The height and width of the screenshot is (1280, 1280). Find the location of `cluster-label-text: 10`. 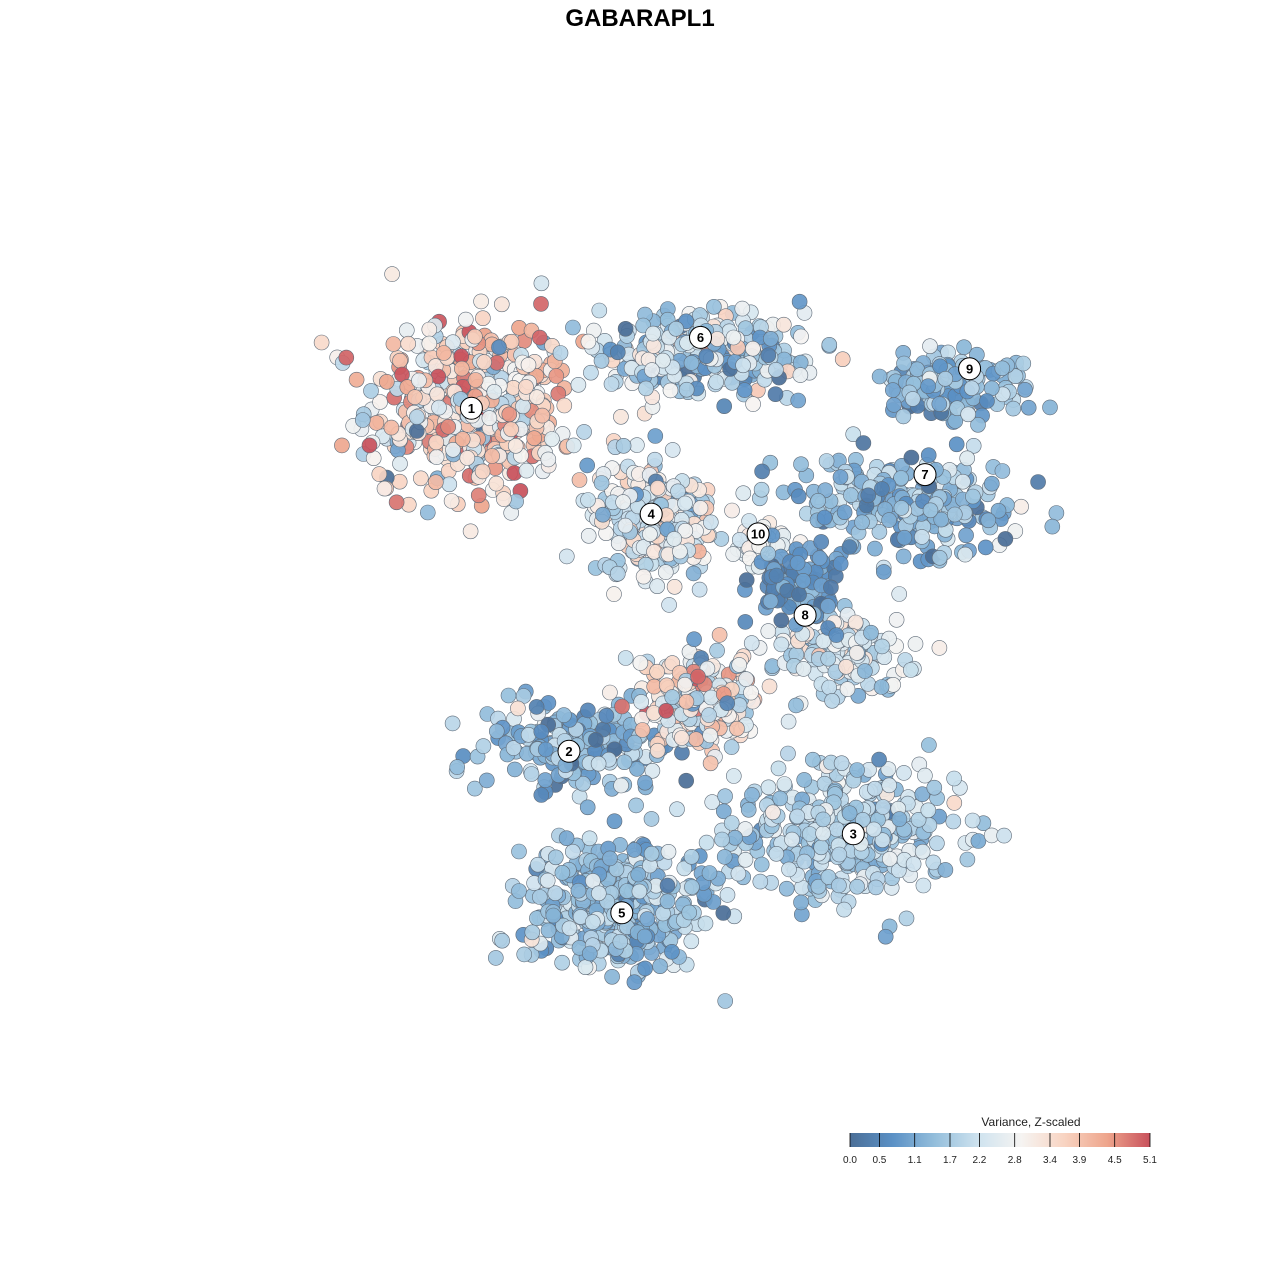

cluster-label-text: 10 is located at coordinates (758, 533).